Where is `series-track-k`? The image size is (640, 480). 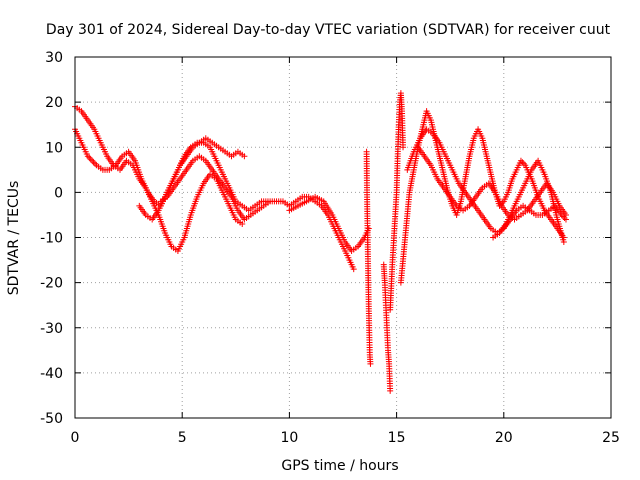 series-track-k is located at coordinates (492, 183).